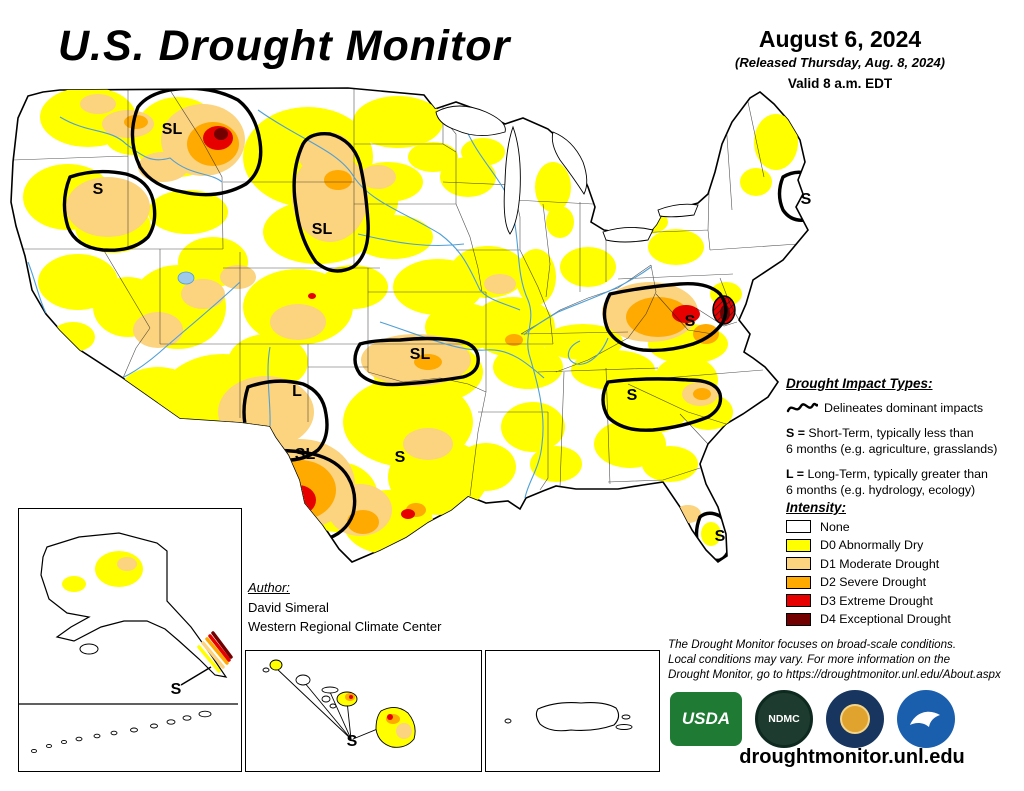 Image resolution: width=1024 pixels, height=791 pixels. I want to click on impact-label-southeast: S, so click(632, 395).